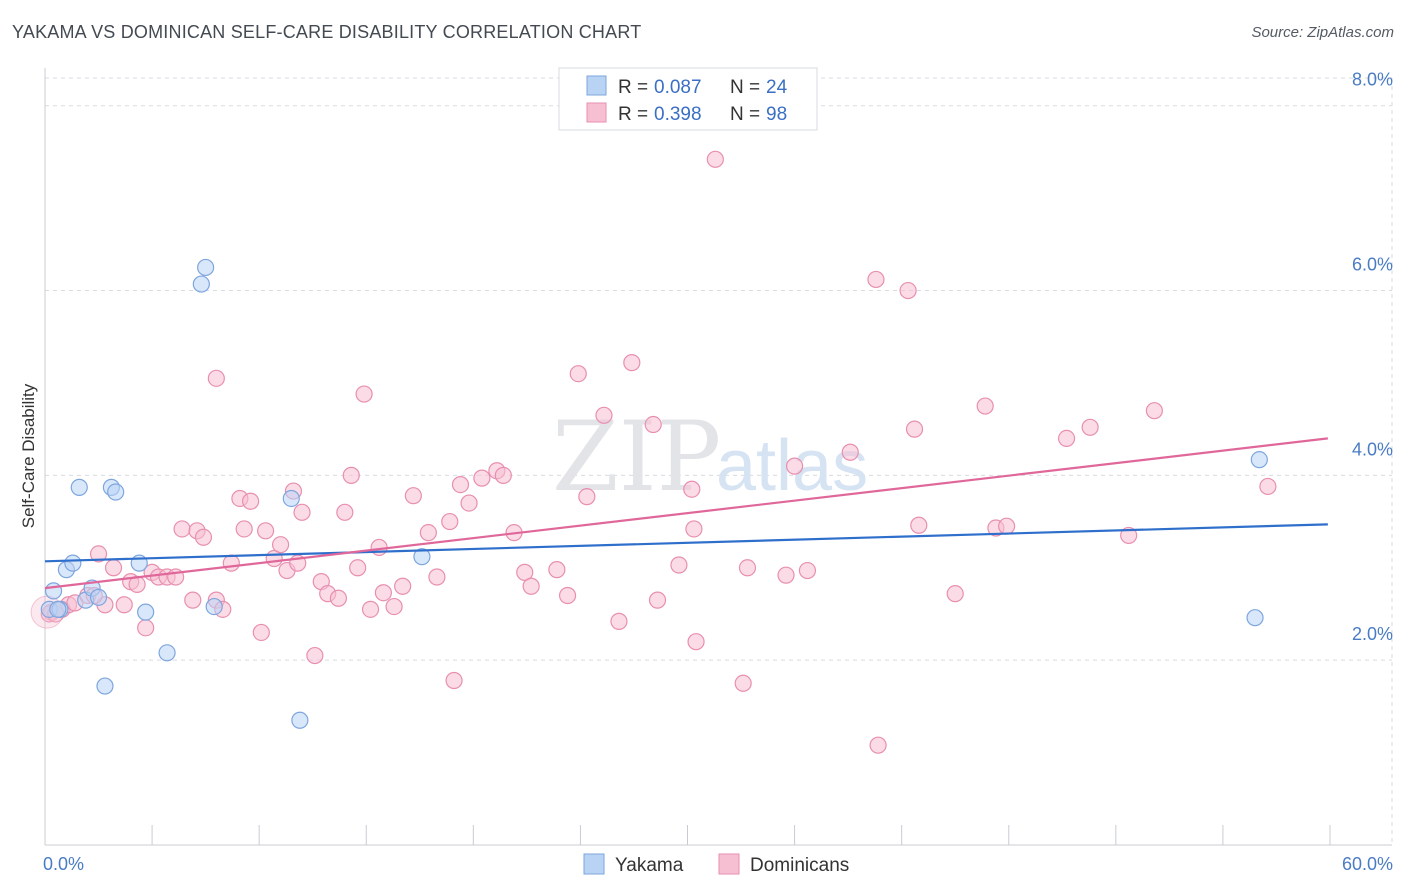  Describe the element at coordinates (1372, 80) in the screenshot. I see `y-tick-label: 8.0%` at that location.